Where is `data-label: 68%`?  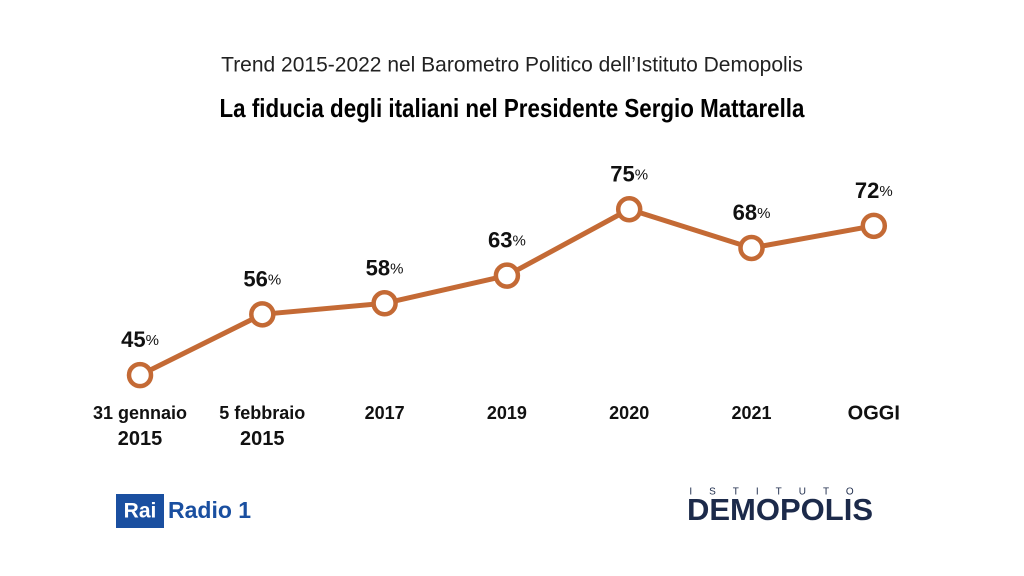 data-label: 68% is located at coordinates (752, 212).